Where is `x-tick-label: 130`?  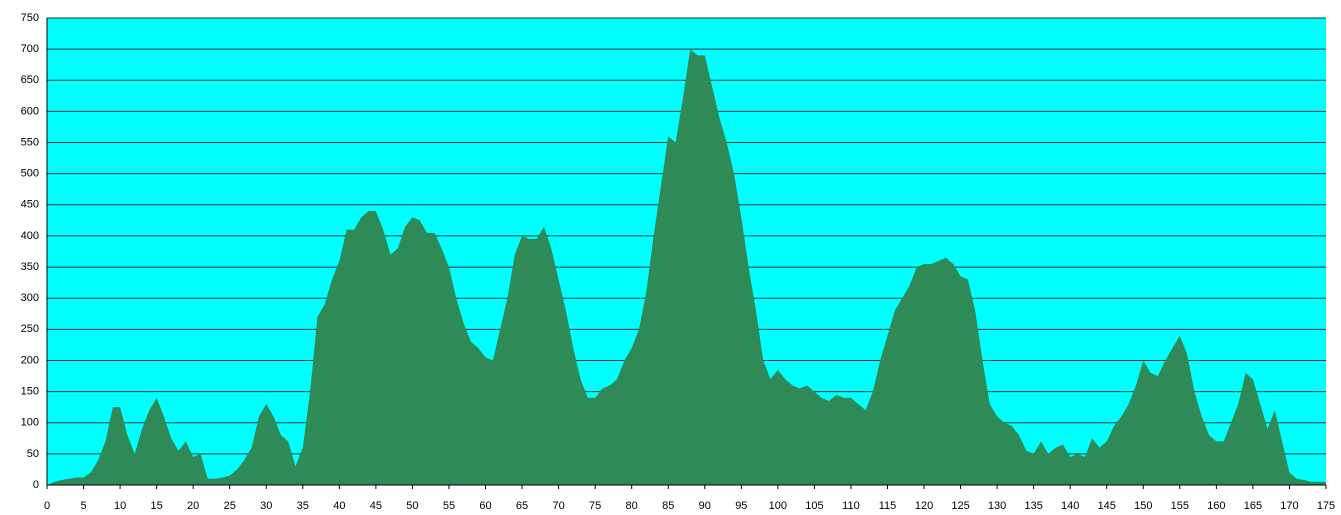 x-tick-label: 130 is located at coordinates (997, 506).